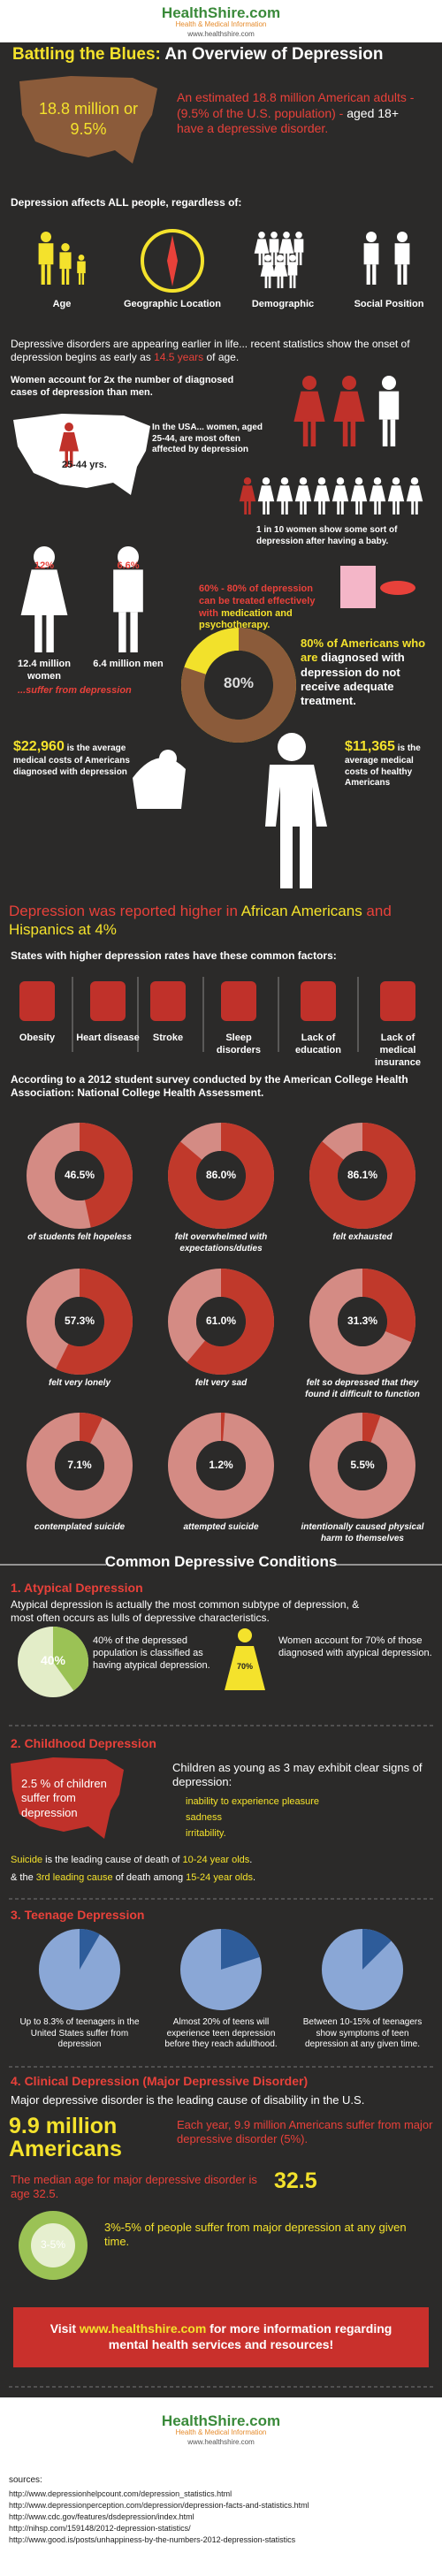  I want to click on donut-caption: felt very lonely, so click(79, 1383).